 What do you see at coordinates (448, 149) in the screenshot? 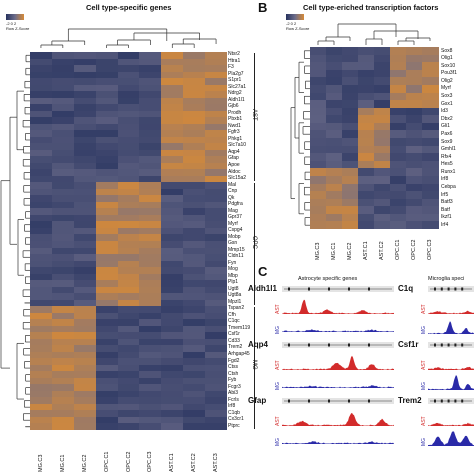
I see `gene-label: Gmhl1` at bounding box center [448, 149].